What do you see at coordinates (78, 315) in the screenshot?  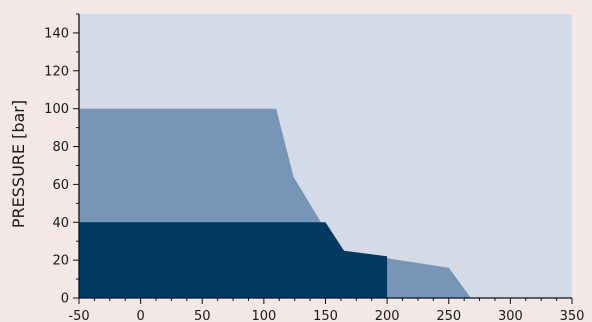 I see `x-tick-label: -50` at bounding box center [78, 315].